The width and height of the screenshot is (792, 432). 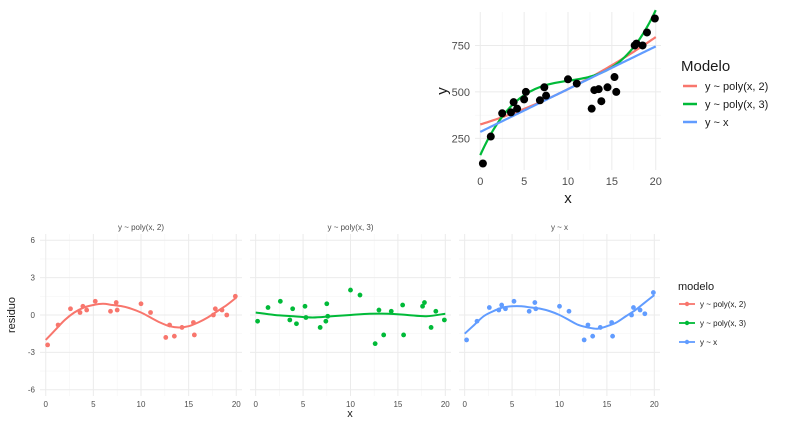 What do you see at coordinates (724, 93) in the screenshot?
I see `top-legend: Modelo y ~ poly(x, 2) y ~ poly(x, 3) y ~ x` at bounding box center [724, 93].